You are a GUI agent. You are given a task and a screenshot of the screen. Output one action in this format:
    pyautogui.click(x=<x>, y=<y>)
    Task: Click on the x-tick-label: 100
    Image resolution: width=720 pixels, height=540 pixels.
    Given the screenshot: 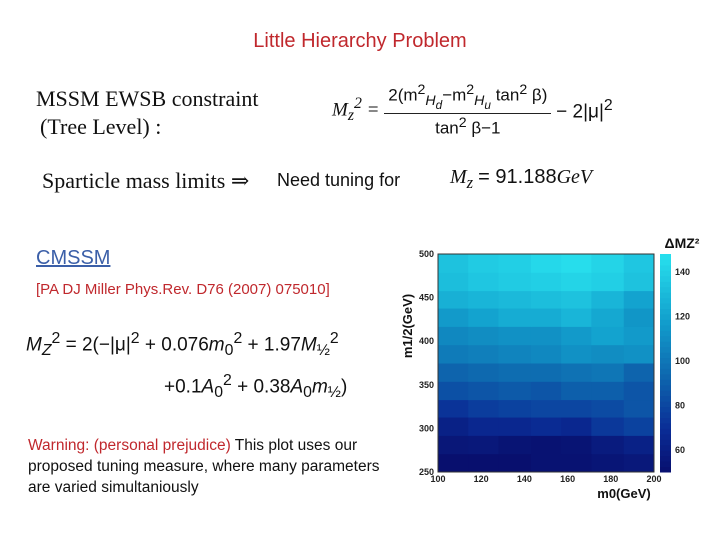 What is the action you would take?
    pyautogui.click(x=437, y=479)
    